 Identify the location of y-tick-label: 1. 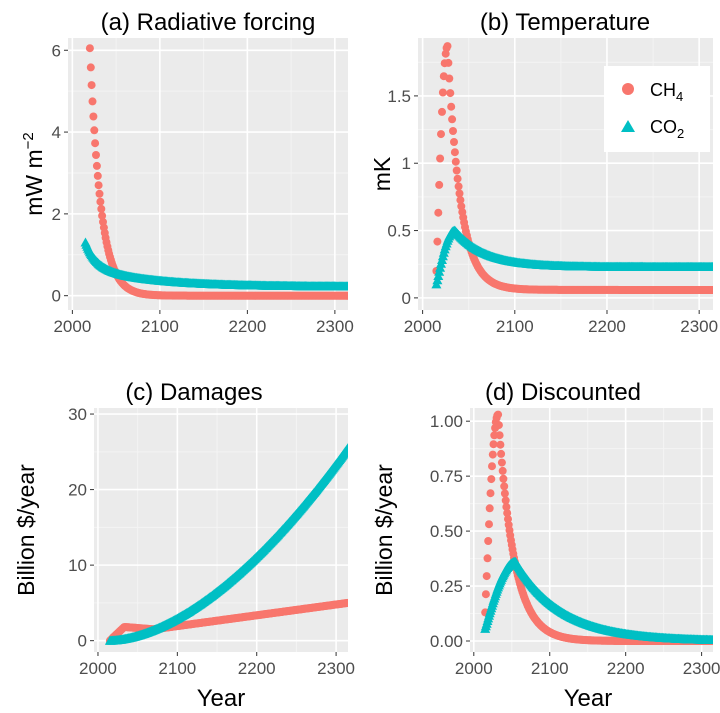
(406, 163).